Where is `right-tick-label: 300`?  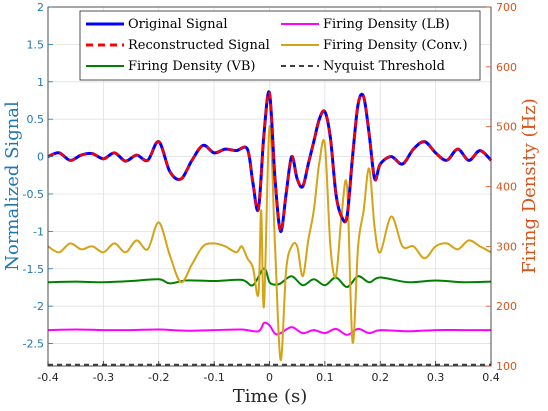
right-tick-label: 300 is located at coordinates (506, 246).